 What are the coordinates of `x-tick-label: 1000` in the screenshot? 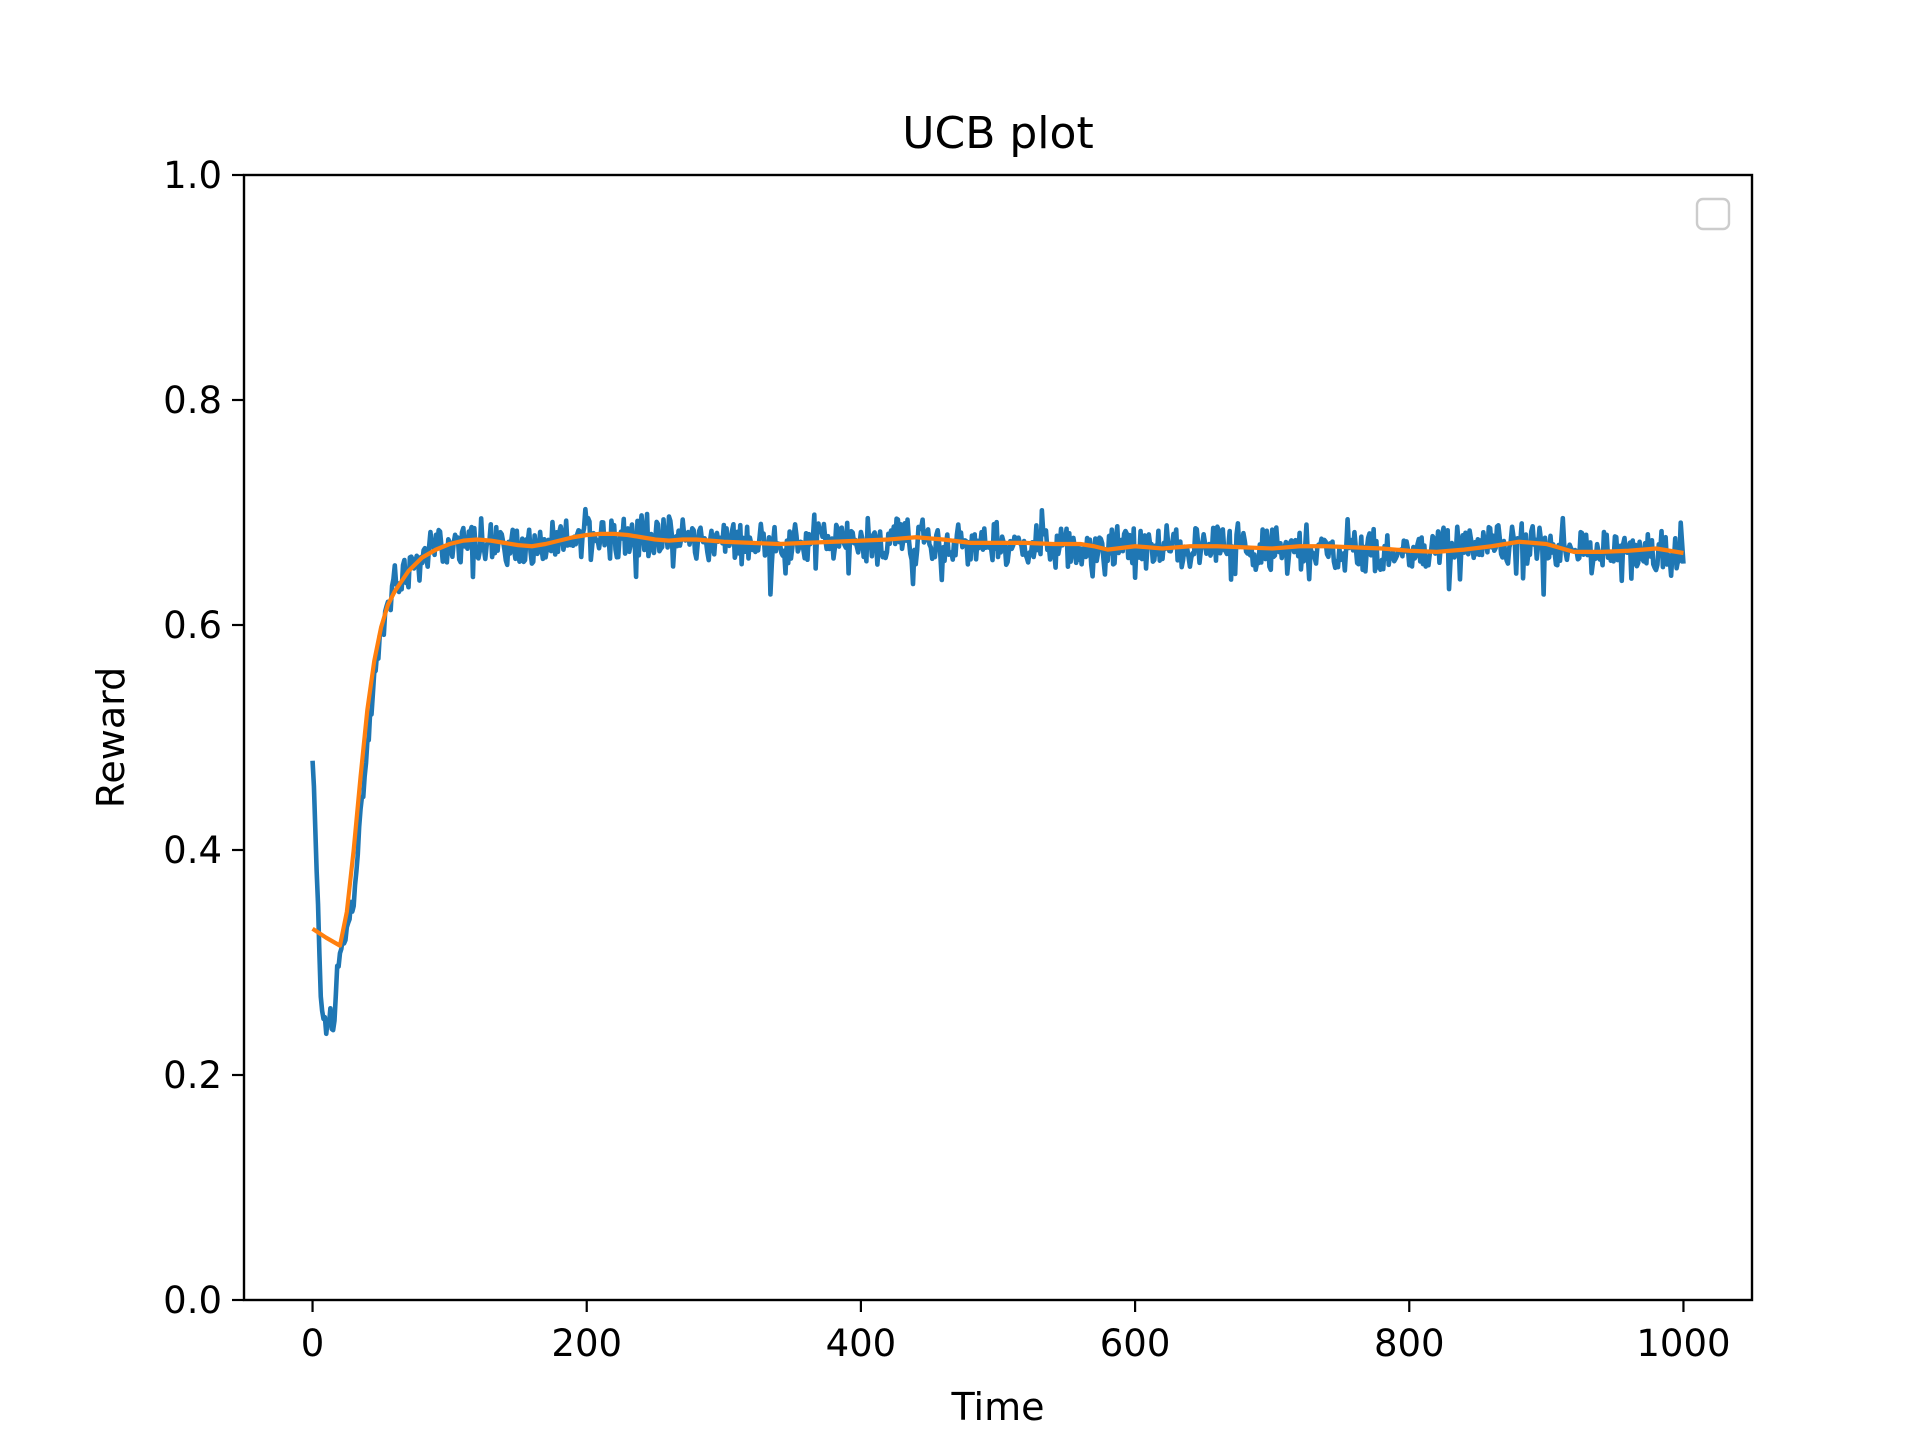 It's located at (1683, 1343).